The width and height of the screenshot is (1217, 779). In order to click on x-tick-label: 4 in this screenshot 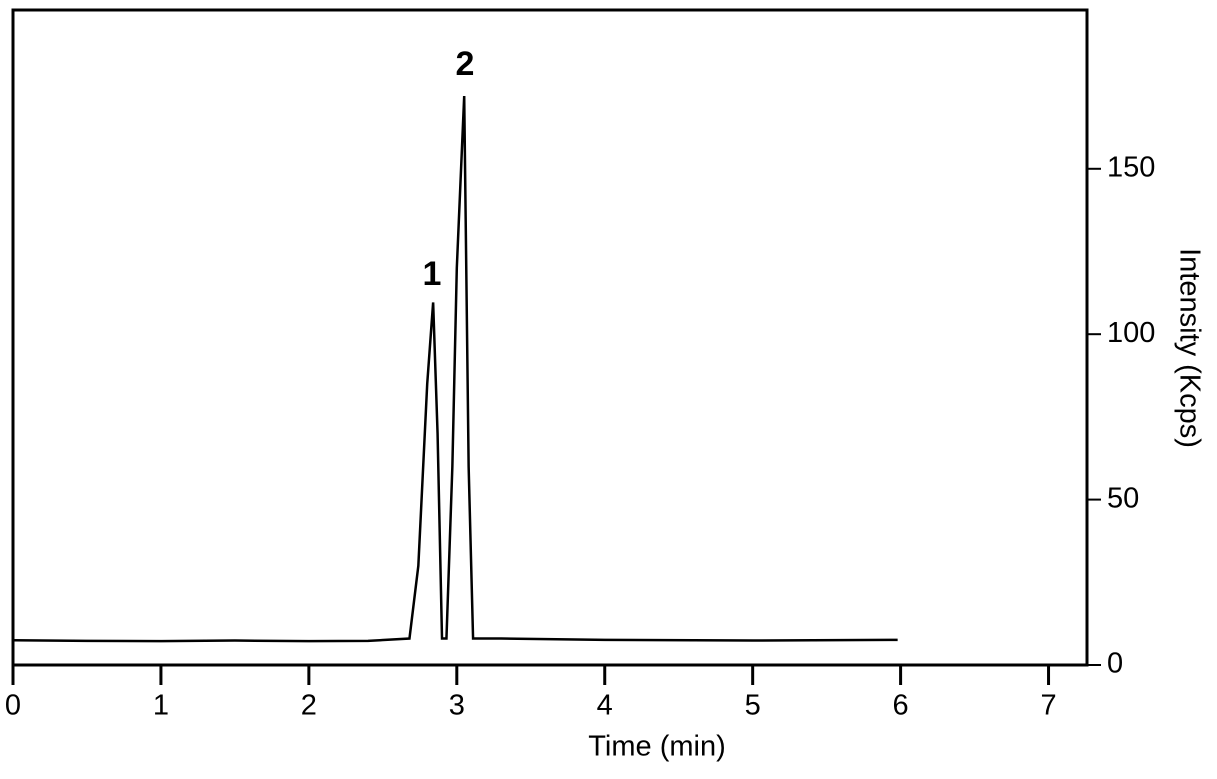, I will do `click(605, 706)`.